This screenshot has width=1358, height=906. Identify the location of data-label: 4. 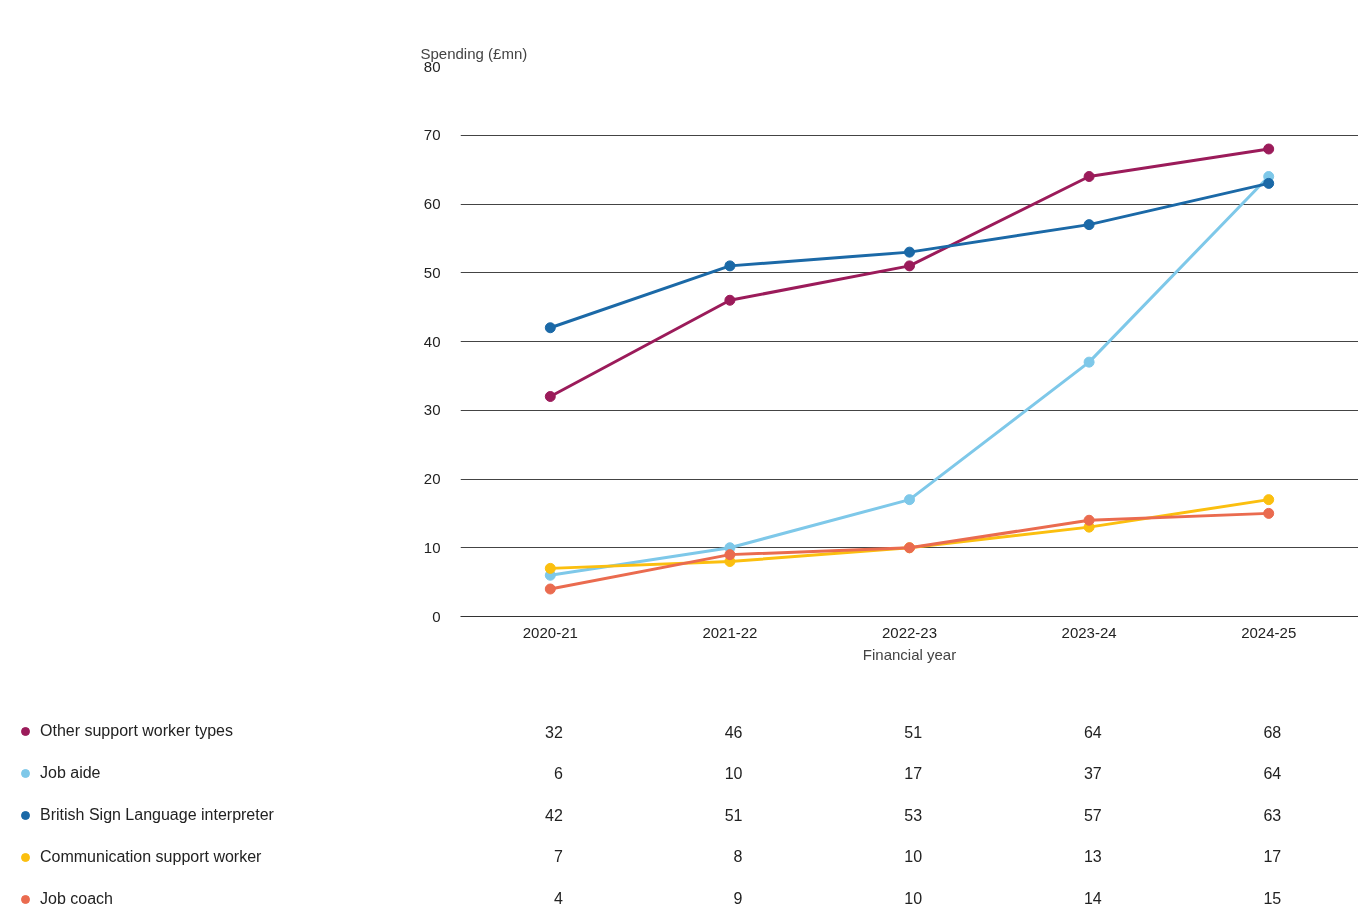
(558, 897).